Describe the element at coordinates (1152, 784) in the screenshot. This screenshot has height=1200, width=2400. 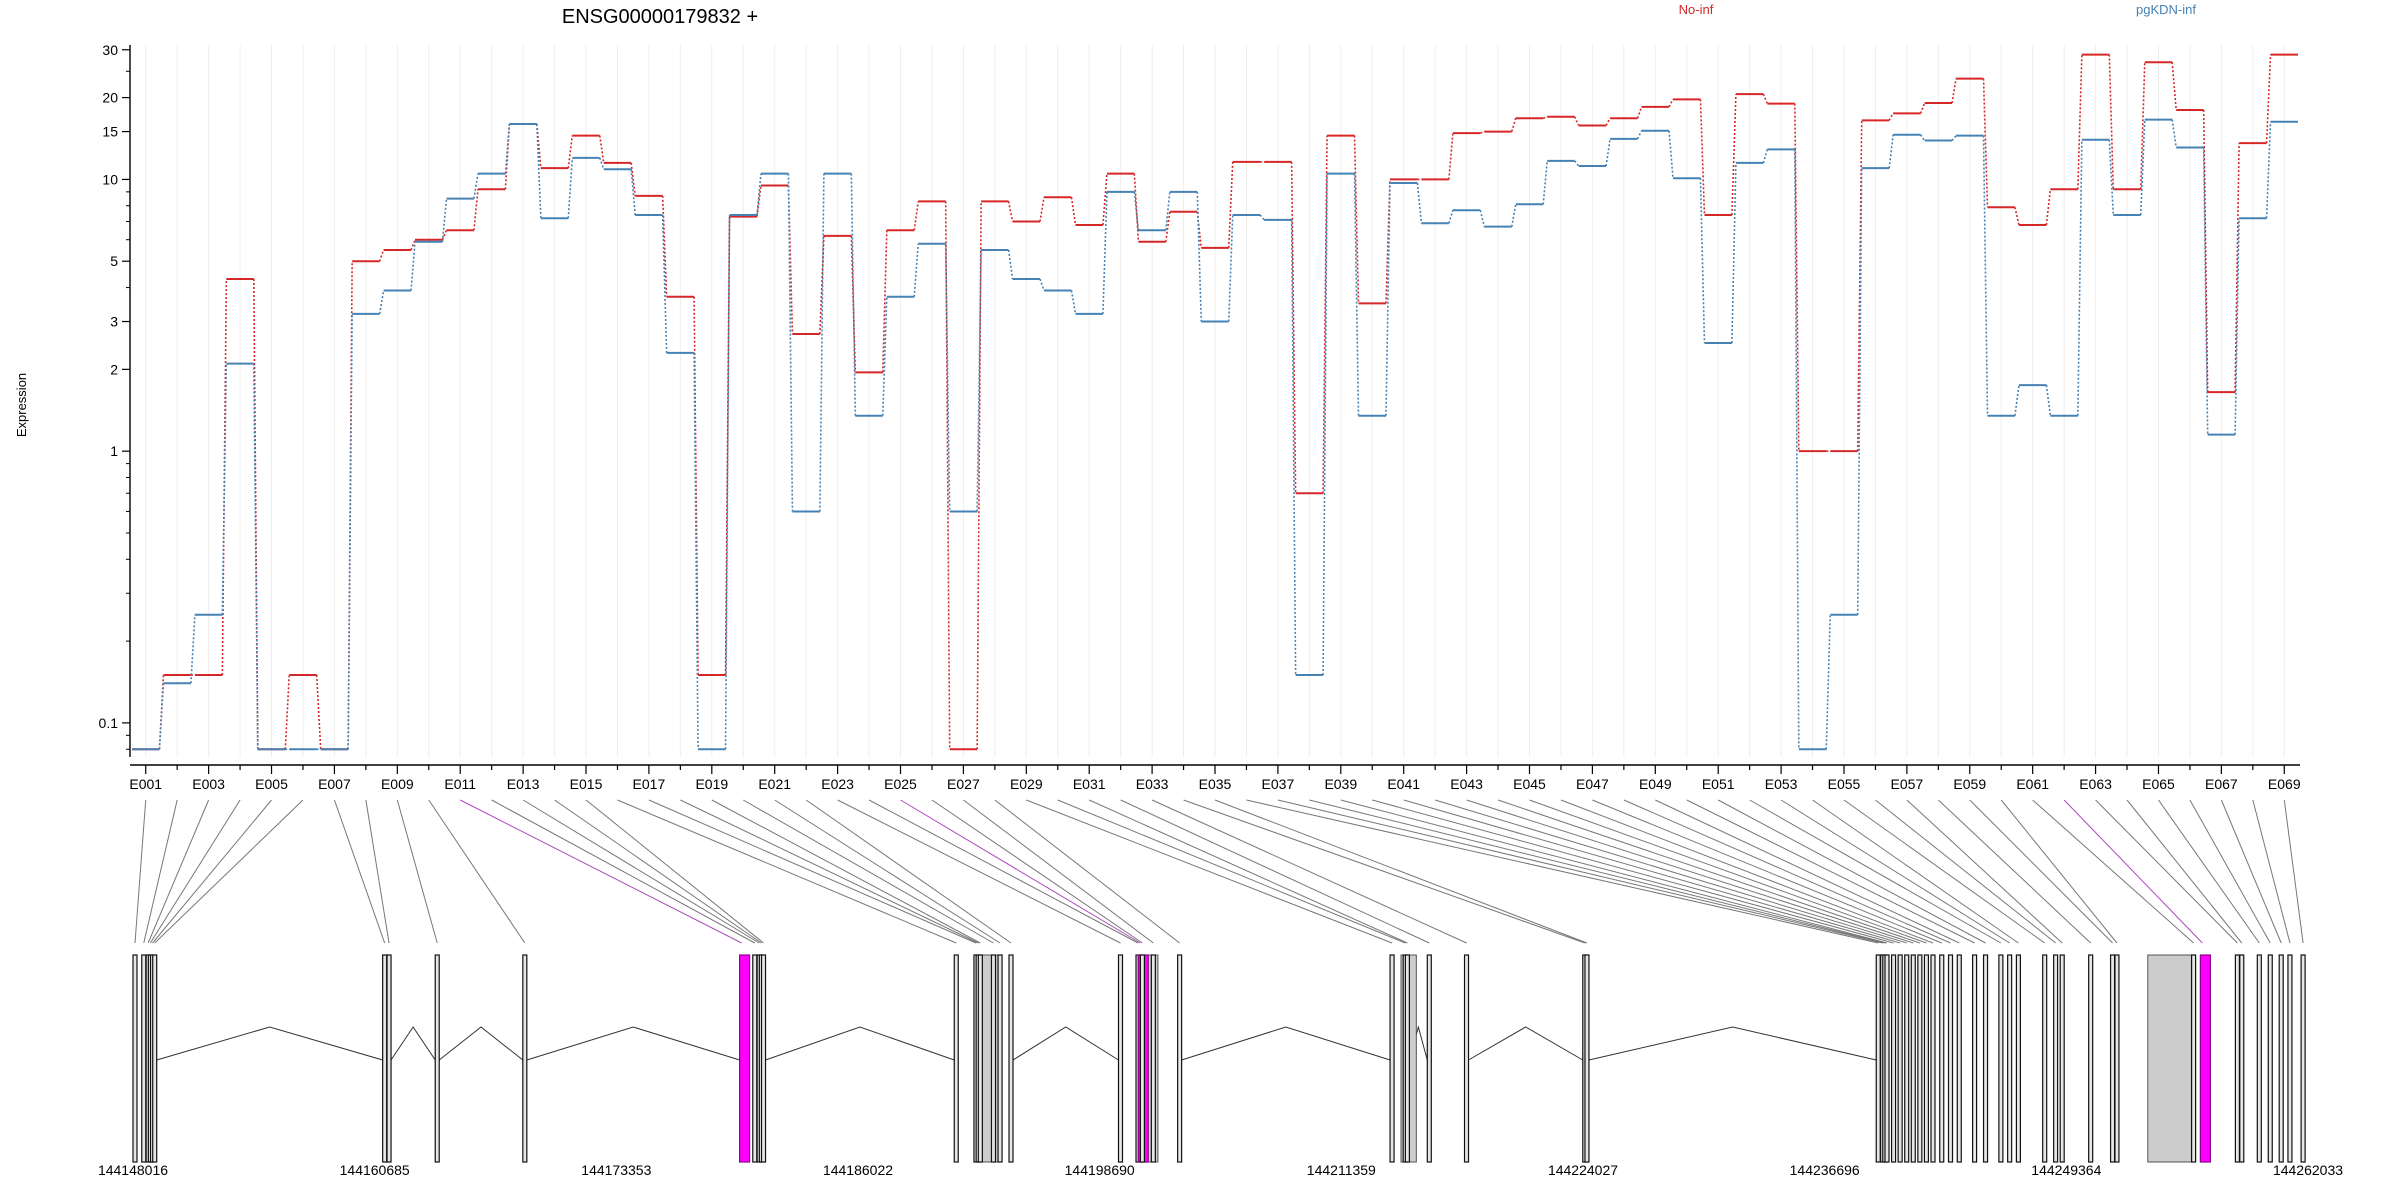
I see `x-tick-label: E033` at that location.